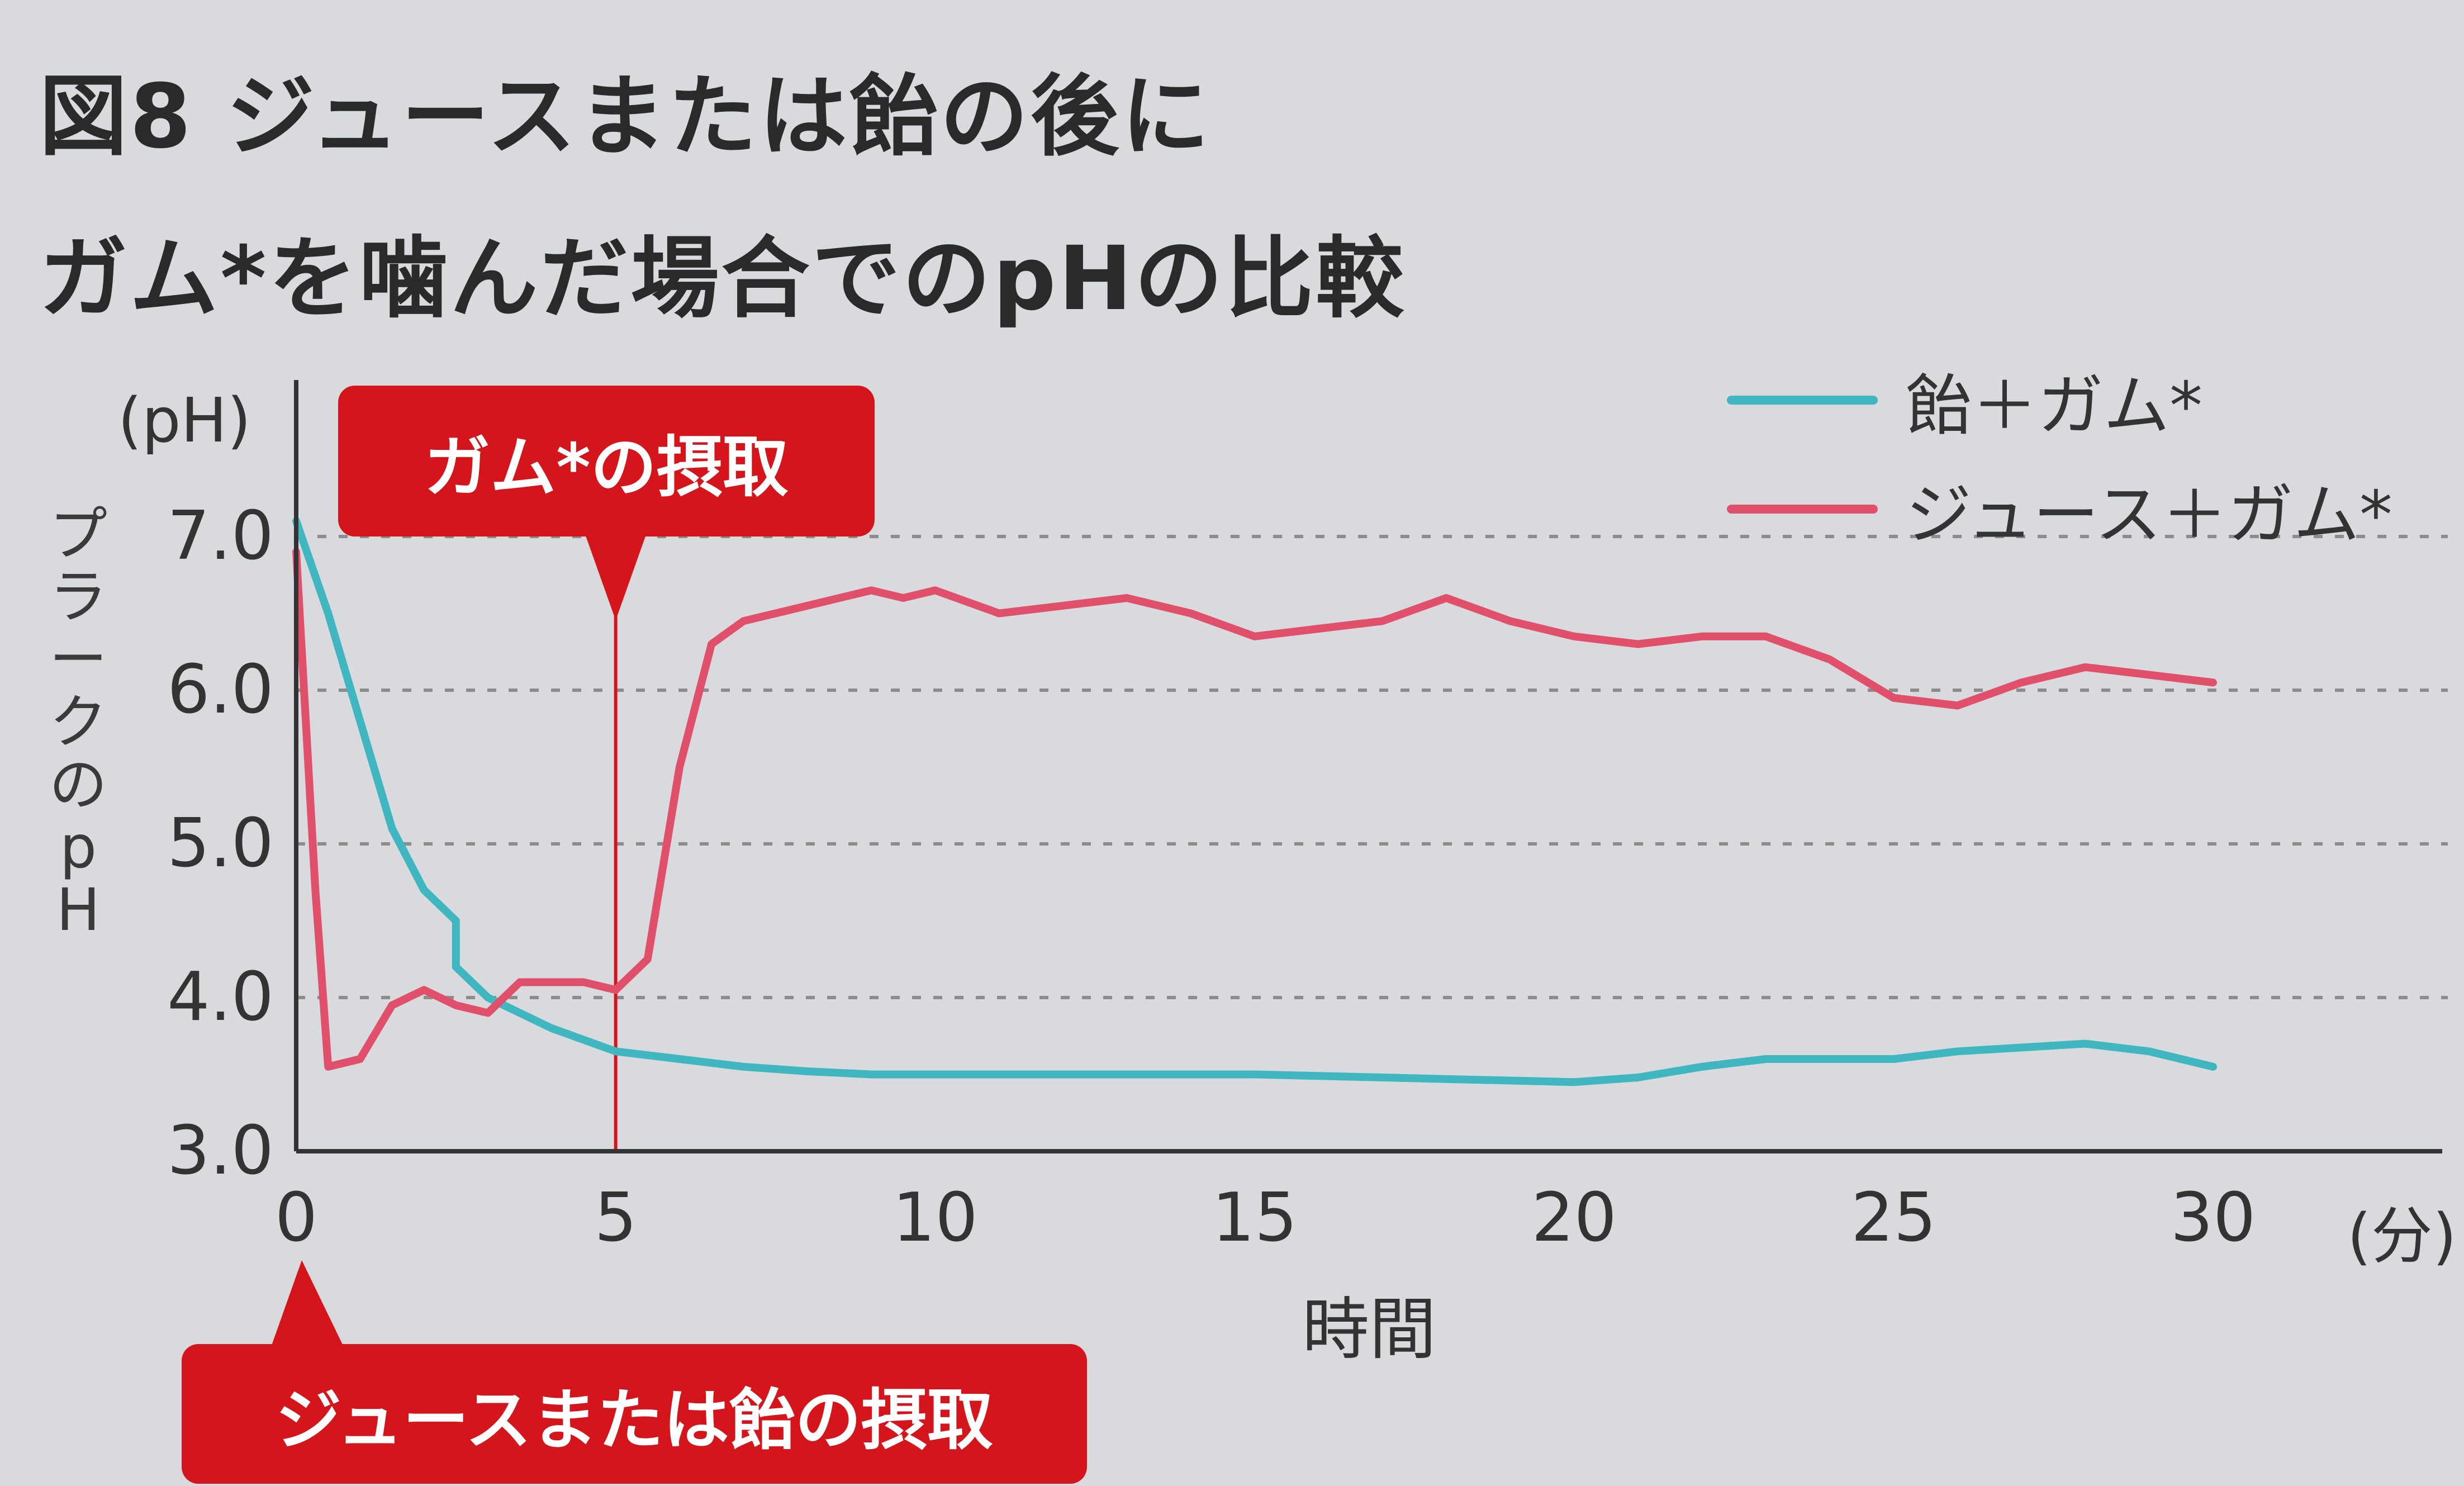  Describe the element at coordinates (221, 843) in the screenshot. I see `y-tick-label: 5.0` at that location.